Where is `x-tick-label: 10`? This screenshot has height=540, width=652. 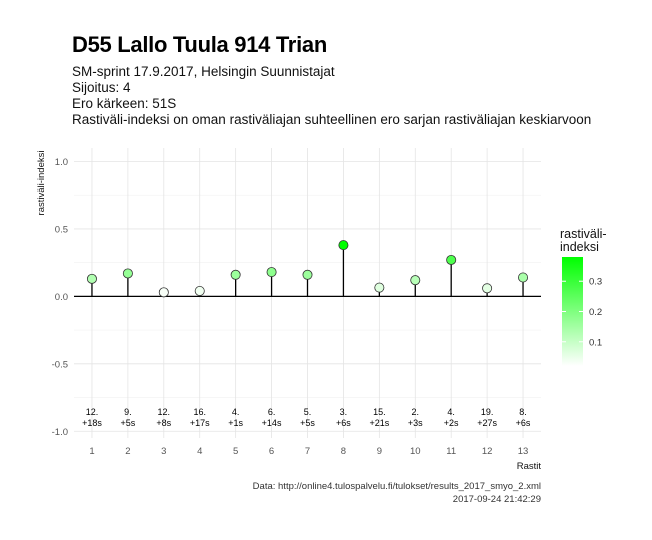 x-tick-label: 10 is located at coordinates (415, 451).